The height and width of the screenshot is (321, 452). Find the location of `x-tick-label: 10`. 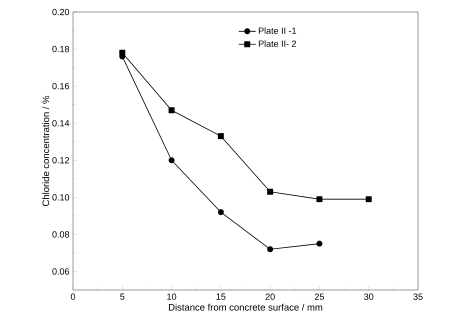

x-tick-label: 10 is located at coordinates (171, 297).